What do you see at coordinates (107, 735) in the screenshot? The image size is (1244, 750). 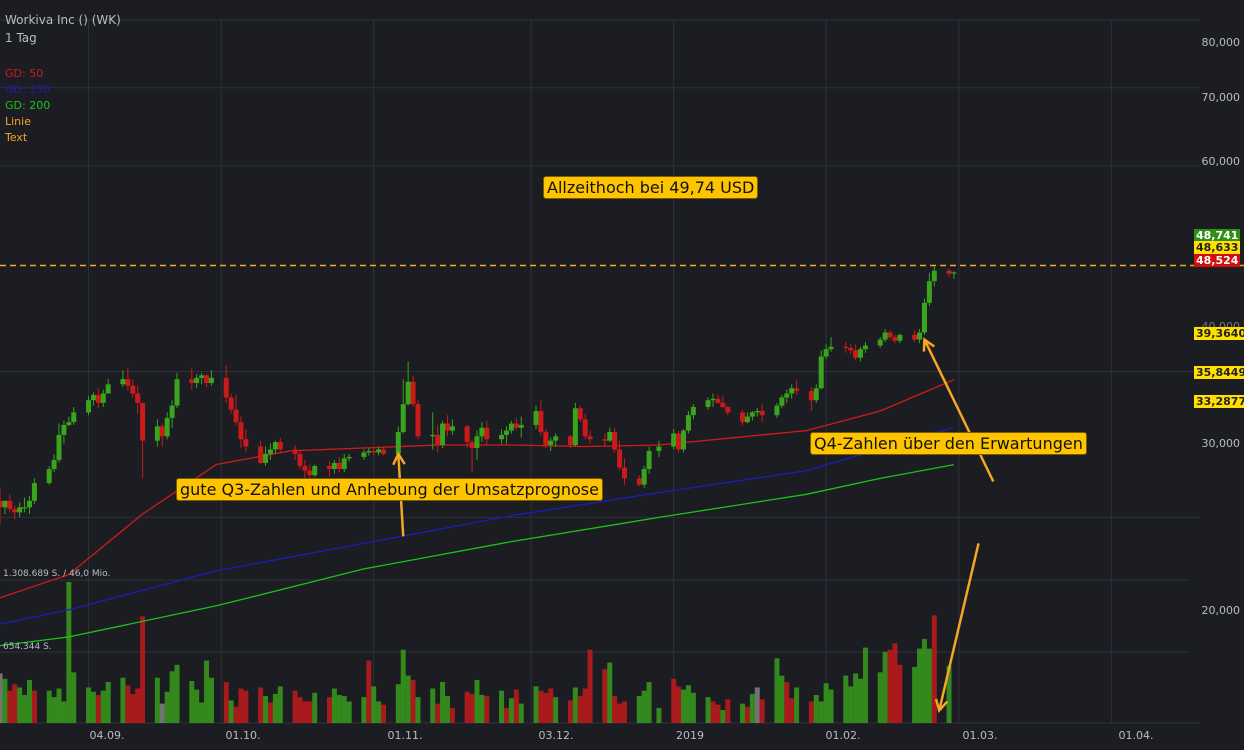 I see `x-tick-label: 04.09.` at bounding box center [107, 735].